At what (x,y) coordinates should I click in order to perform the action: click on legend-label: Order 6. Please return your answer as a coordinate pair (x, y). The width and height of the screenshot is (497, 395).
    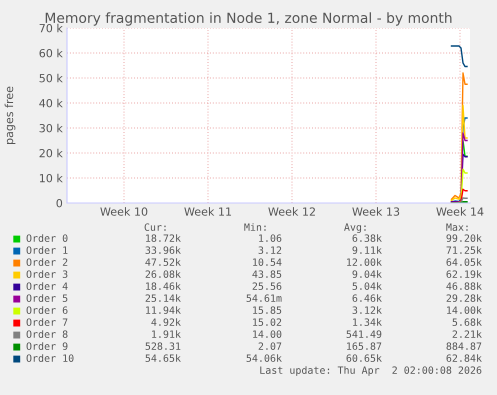
    Looking at the image, I should click on (47, 310).